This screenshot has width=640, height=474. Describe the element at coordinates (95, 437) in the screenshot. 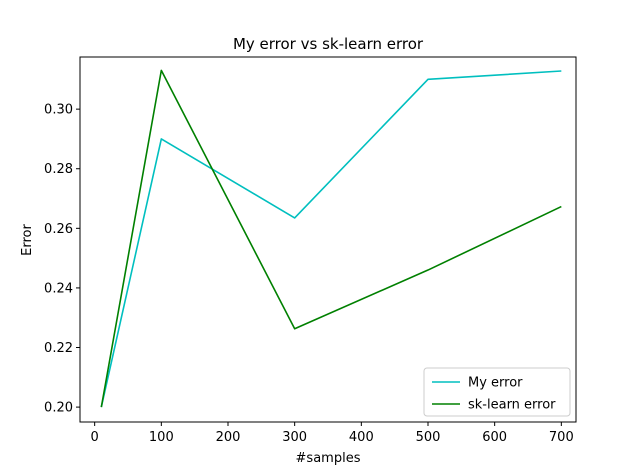

I see `x-tick-label: 0` at that location.